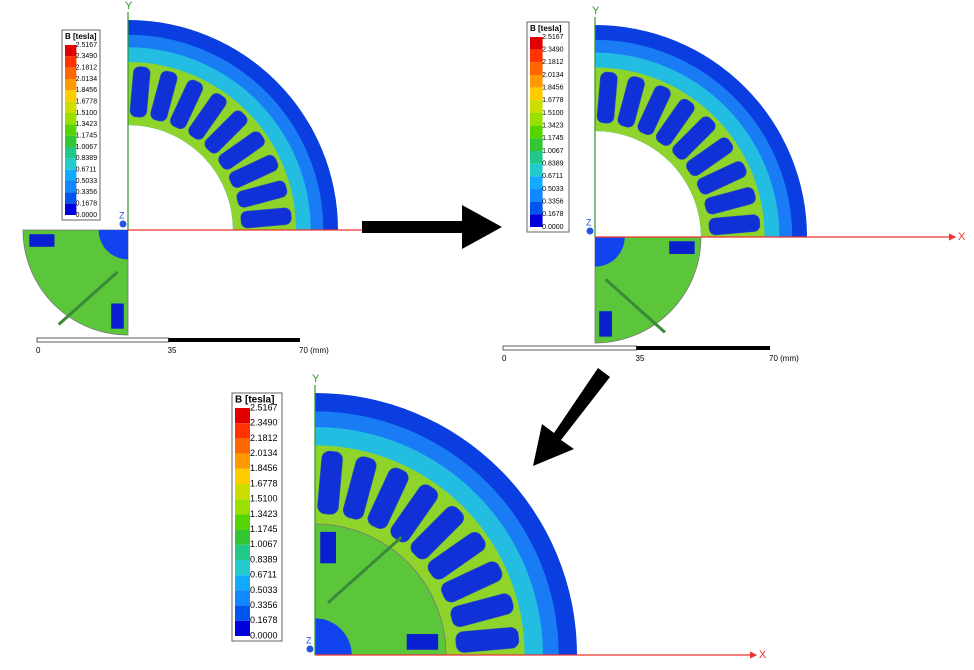 This screenshot has height=670, width=974. What do you see at coordinates (552, 176) in the screenshot?
I see `legend-label: 0.6711` at bounding box center [552, 176].